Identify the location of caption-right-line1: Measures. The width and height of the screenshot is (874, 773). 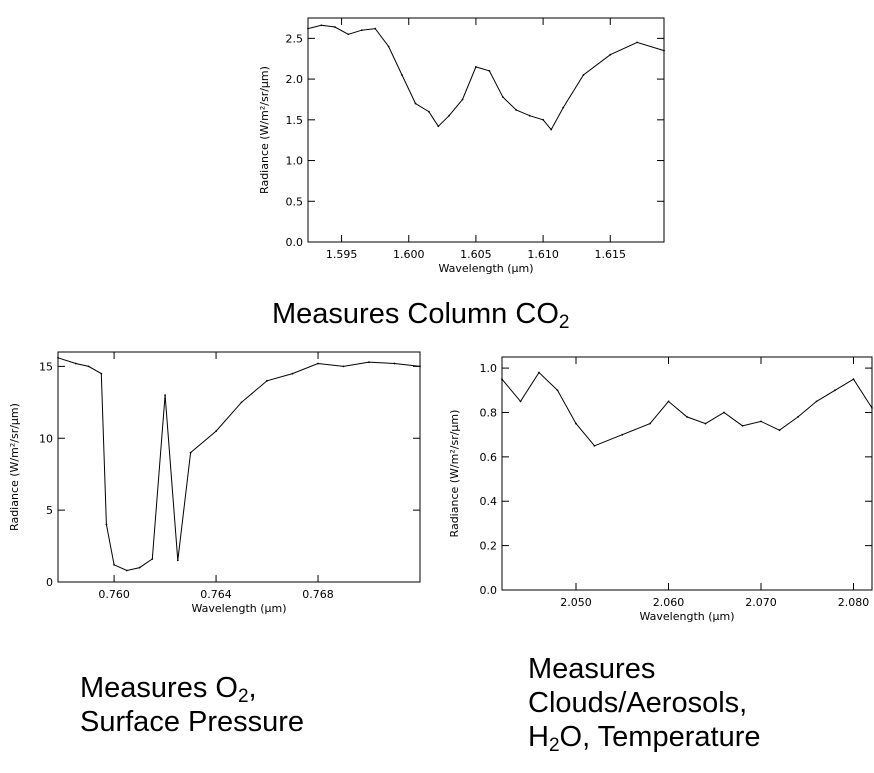
(592, 669).